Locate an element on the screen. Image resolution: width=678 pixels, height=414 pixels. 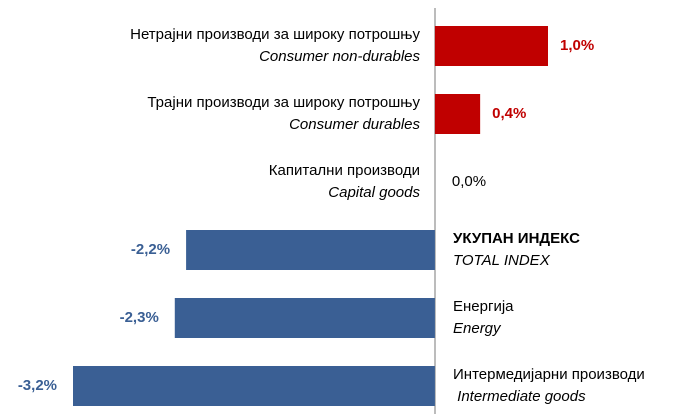
category-label-en: Capital goods is located at coordinates (374, 192).